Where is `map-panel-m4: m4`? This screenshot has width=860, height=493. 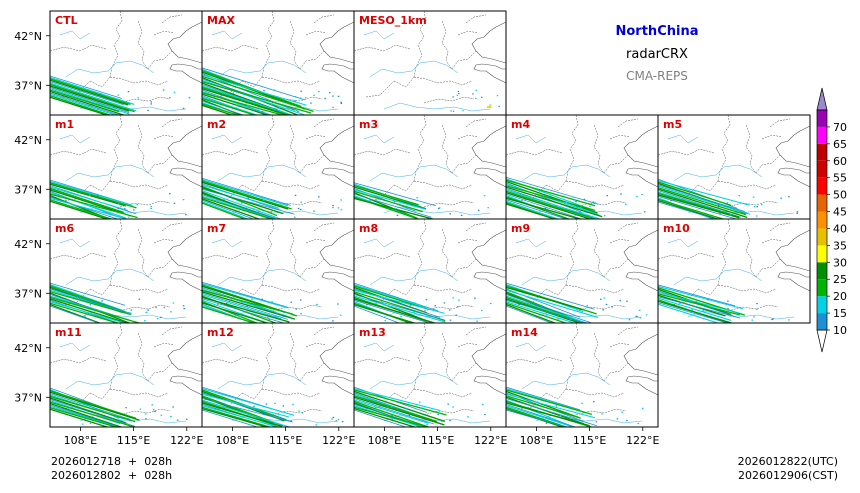 map-panel-m4: m4 is located at coordinates (582, 167).